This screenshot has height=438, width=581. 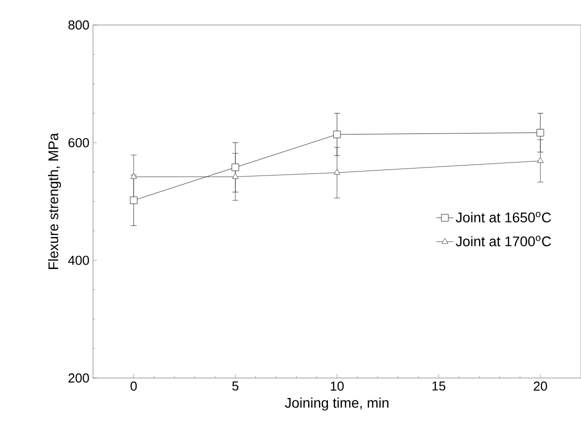 What do you see at coordinates (503, 241) in the screenshot?
I see `legend-label: Joint at 1700$^{o}$C` at bounding box center [503, 241].